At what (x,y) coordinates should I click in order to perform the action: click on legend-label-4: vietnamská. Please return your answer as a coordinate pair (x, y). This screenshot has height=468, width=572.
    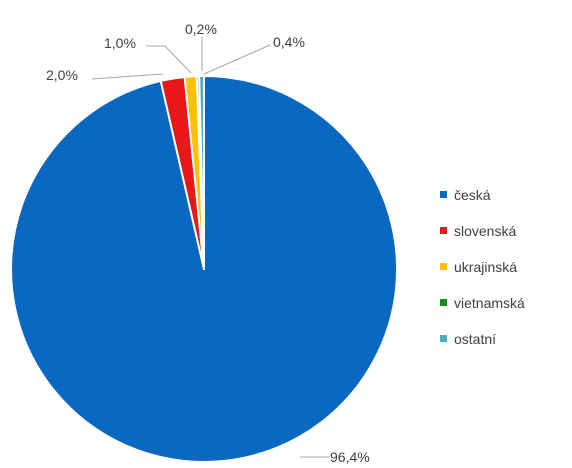
    Looking at the image, I should click on (489, 303).